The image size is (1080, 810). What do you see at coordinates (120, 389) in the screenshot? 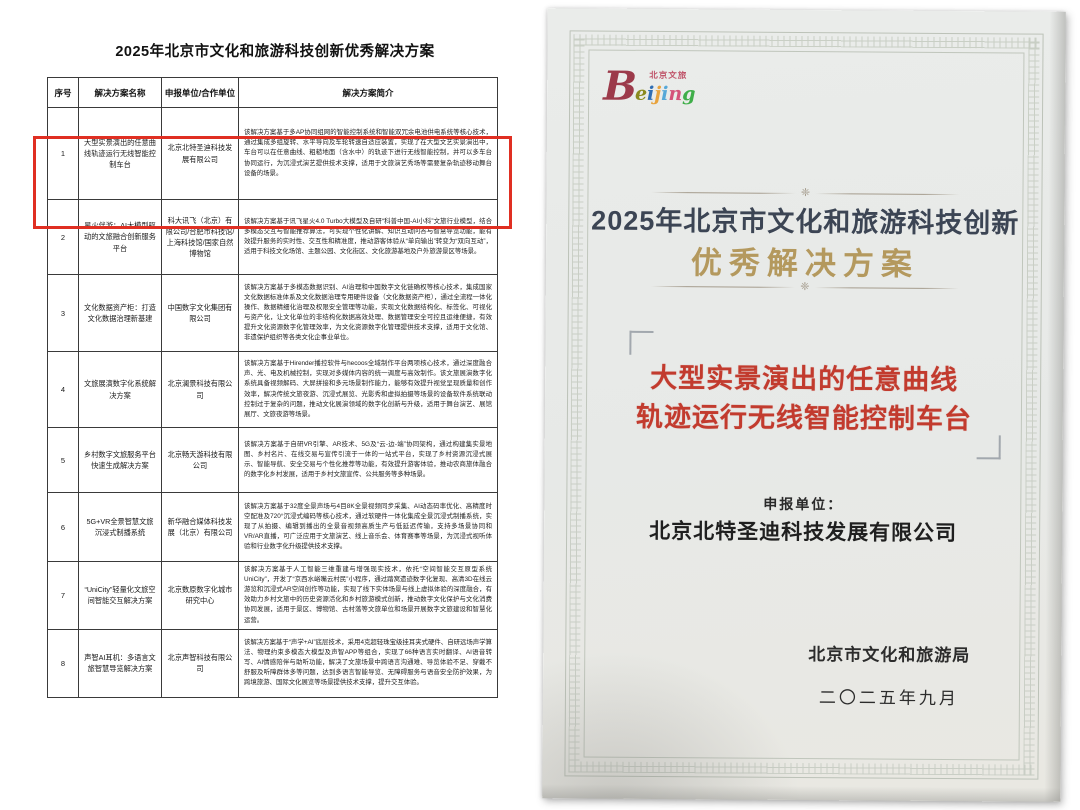
I see `cell-solution-name: 文旅展演数字化系统解决方案` at bounding box center [120, 389].